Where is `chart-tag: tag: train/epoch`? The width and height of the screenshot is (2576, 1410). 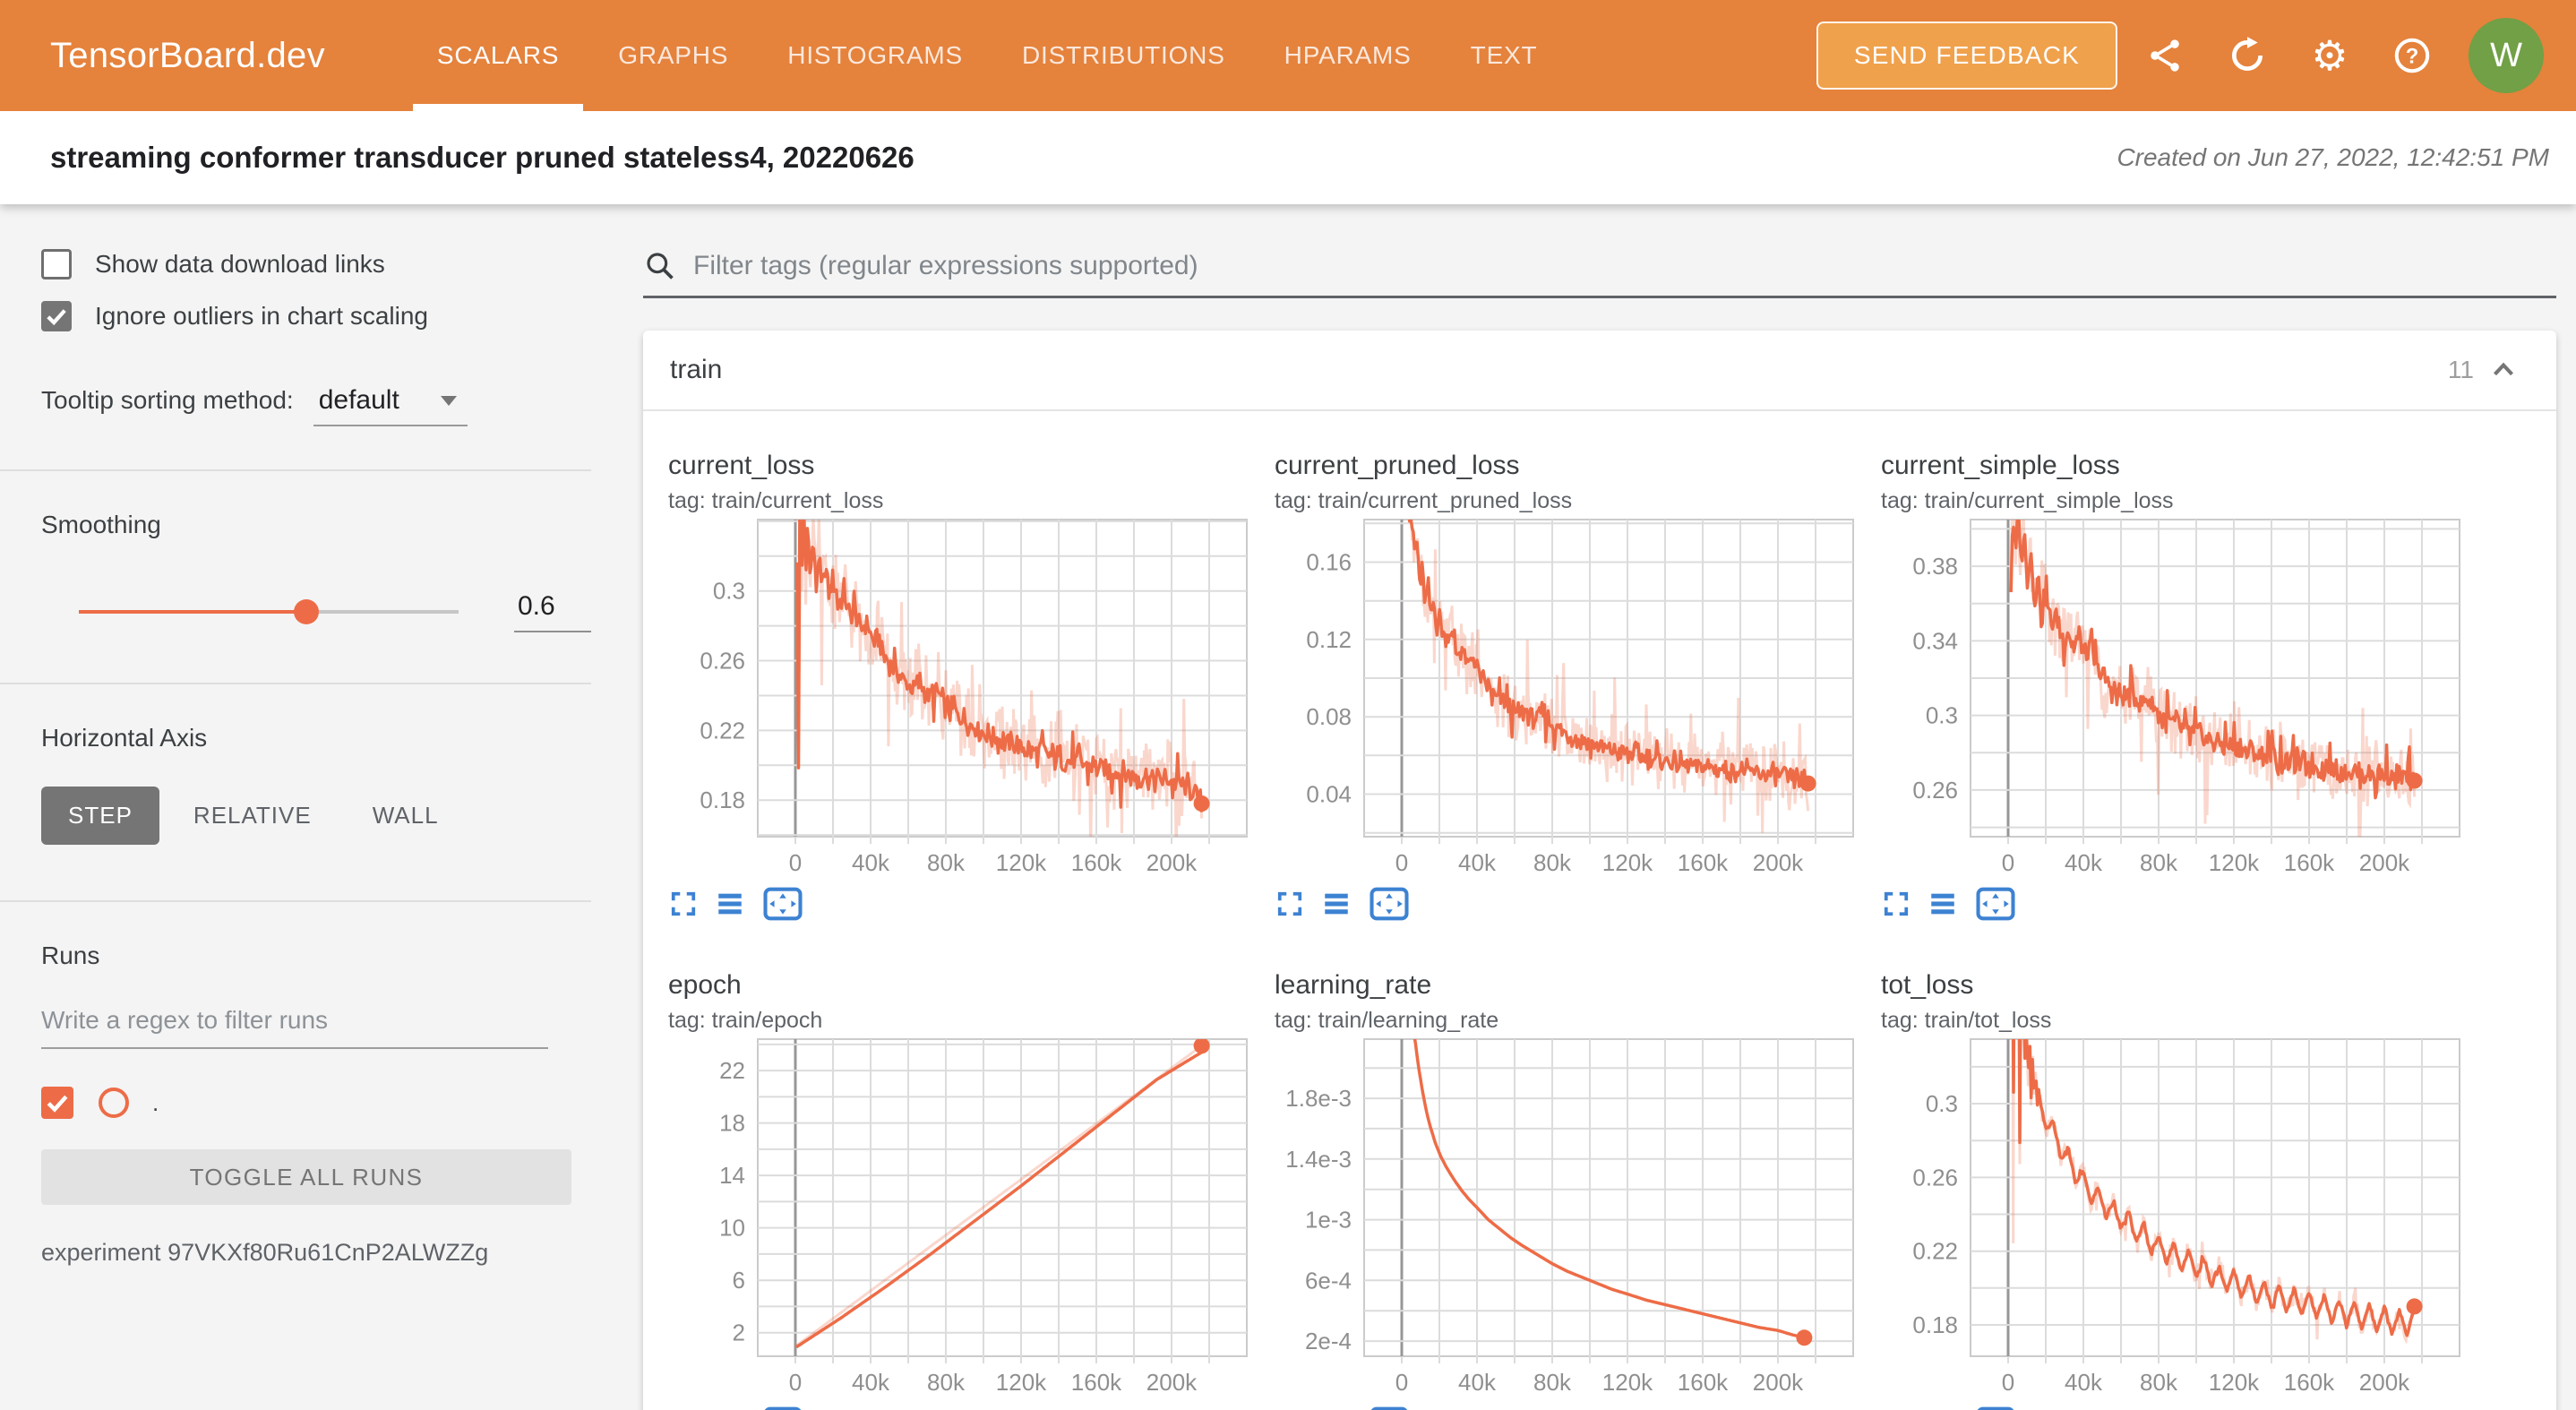 chart-tag: tag: train/epoch is located at coordinates (745, 1021).